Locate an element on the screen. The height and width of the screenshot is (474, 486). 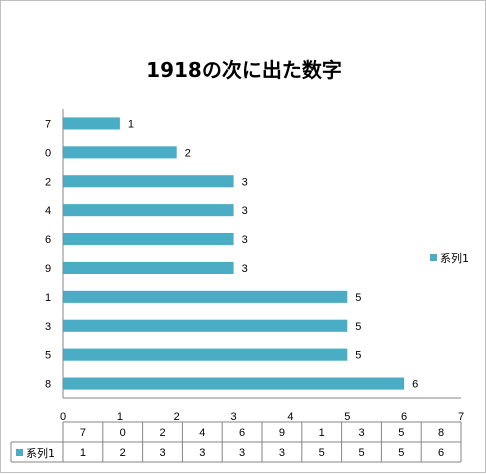
x-tick-label: 3 is located at coordinates (234, 417).